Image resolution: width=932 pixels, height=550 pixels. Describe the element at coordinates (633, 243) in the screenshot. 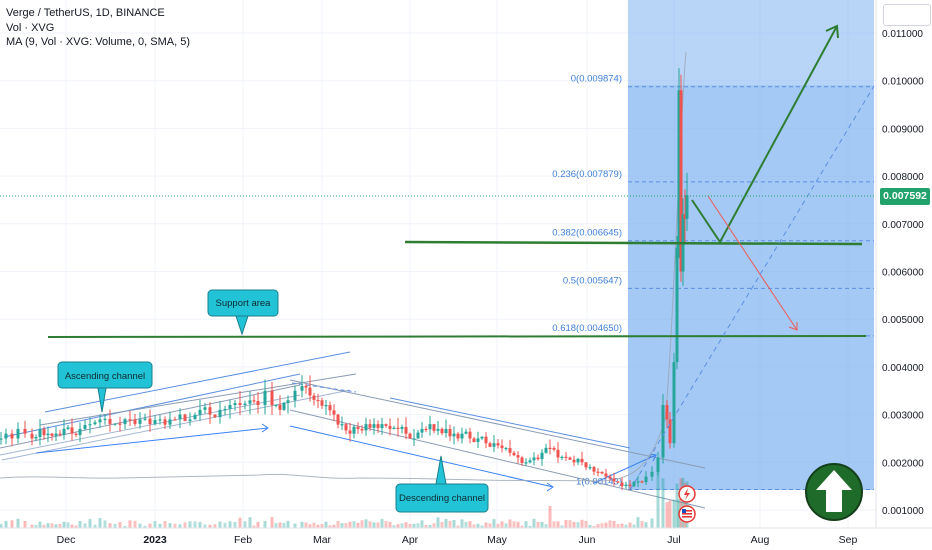

I see `resistance-line` at that location.